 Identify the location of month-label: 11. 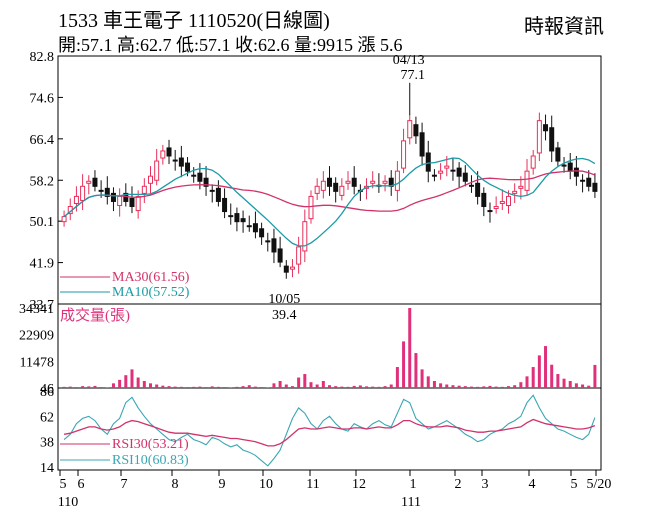
(312, 484).